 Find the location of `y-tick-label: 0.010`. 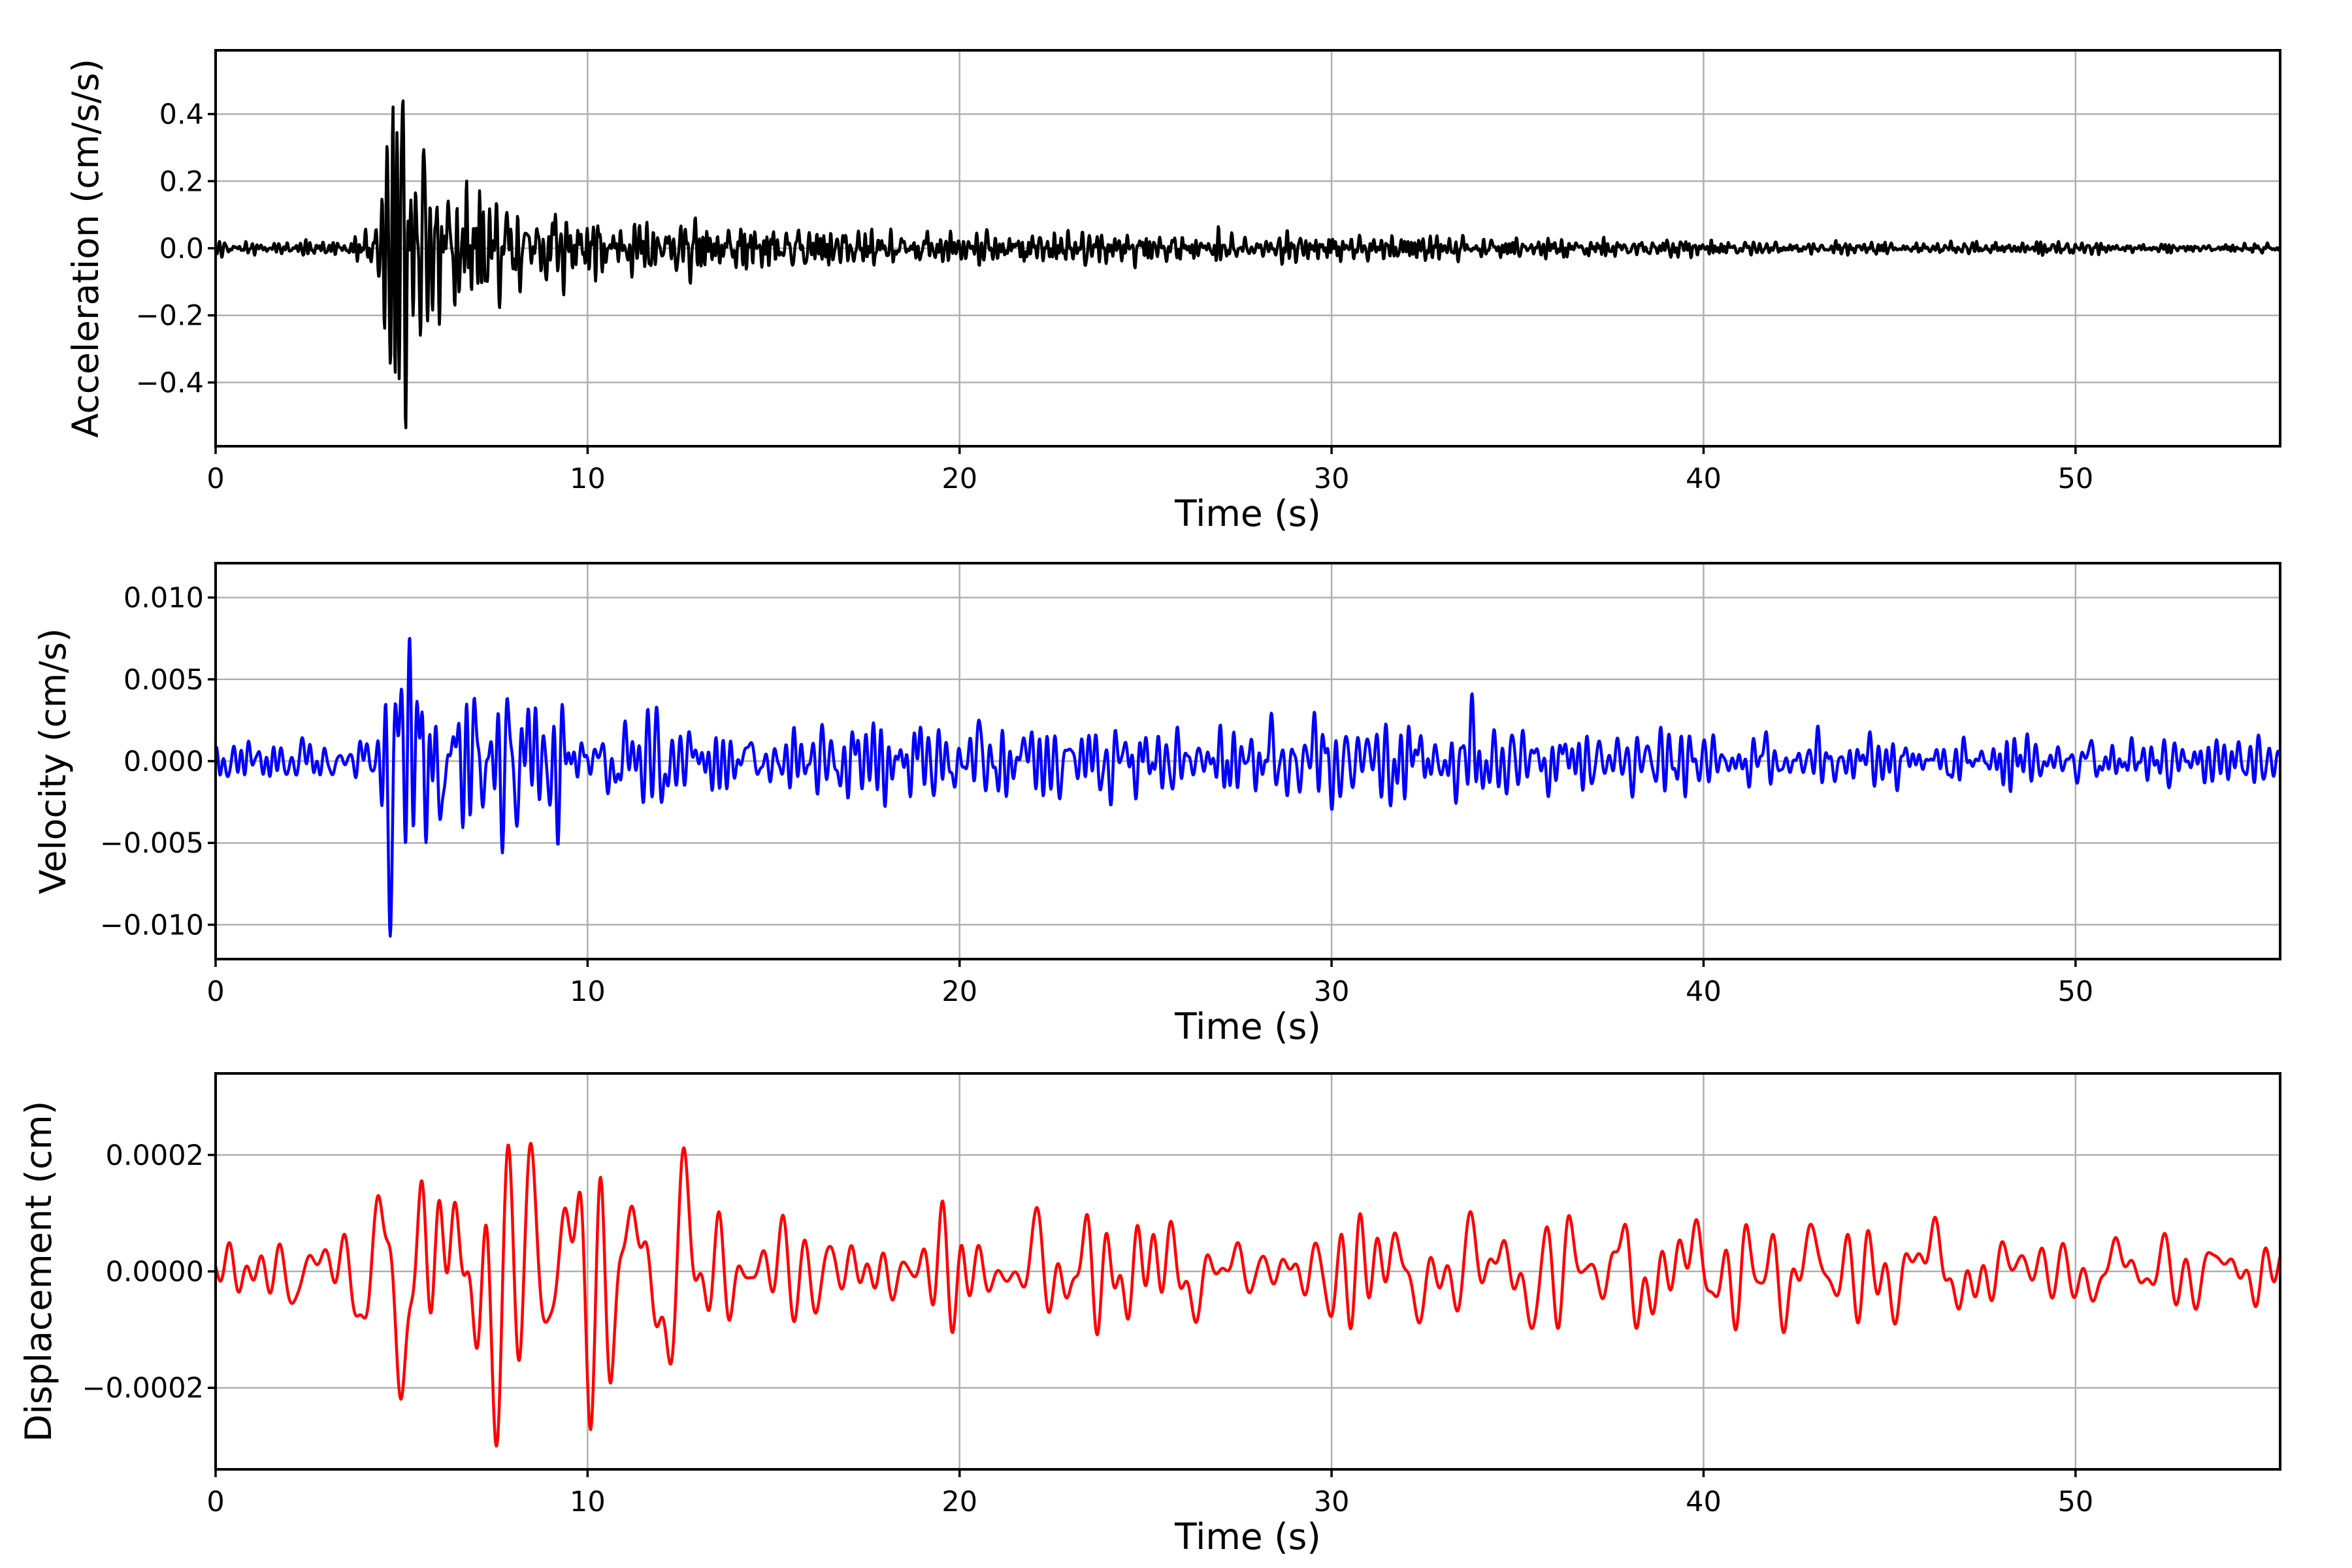

y-tick-label: 0.010 is located at coordinates (163, 598).